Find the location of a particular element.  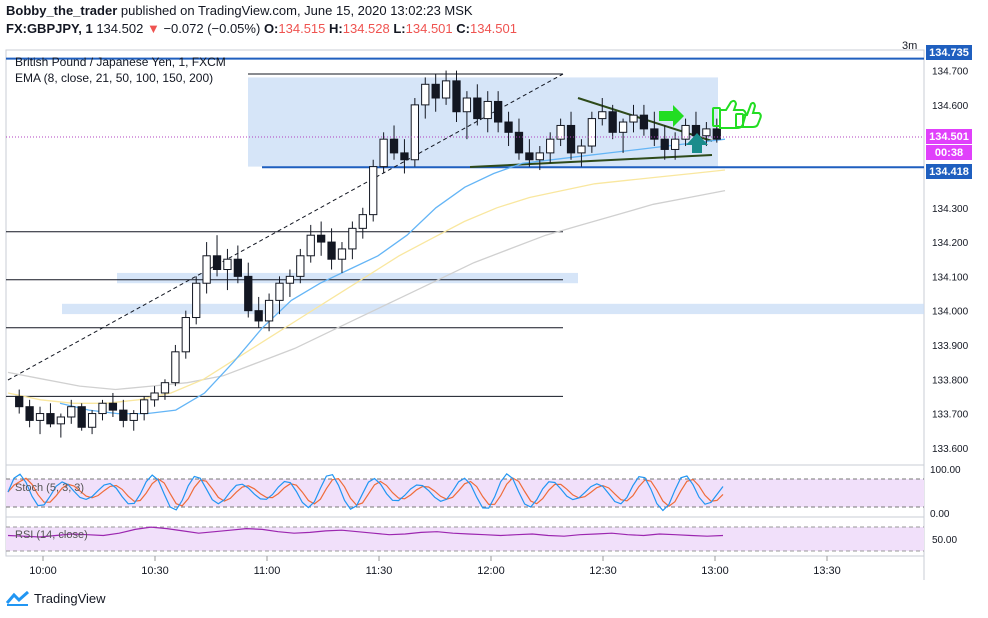

rsi-polyline is located at coordinates (365, 532).